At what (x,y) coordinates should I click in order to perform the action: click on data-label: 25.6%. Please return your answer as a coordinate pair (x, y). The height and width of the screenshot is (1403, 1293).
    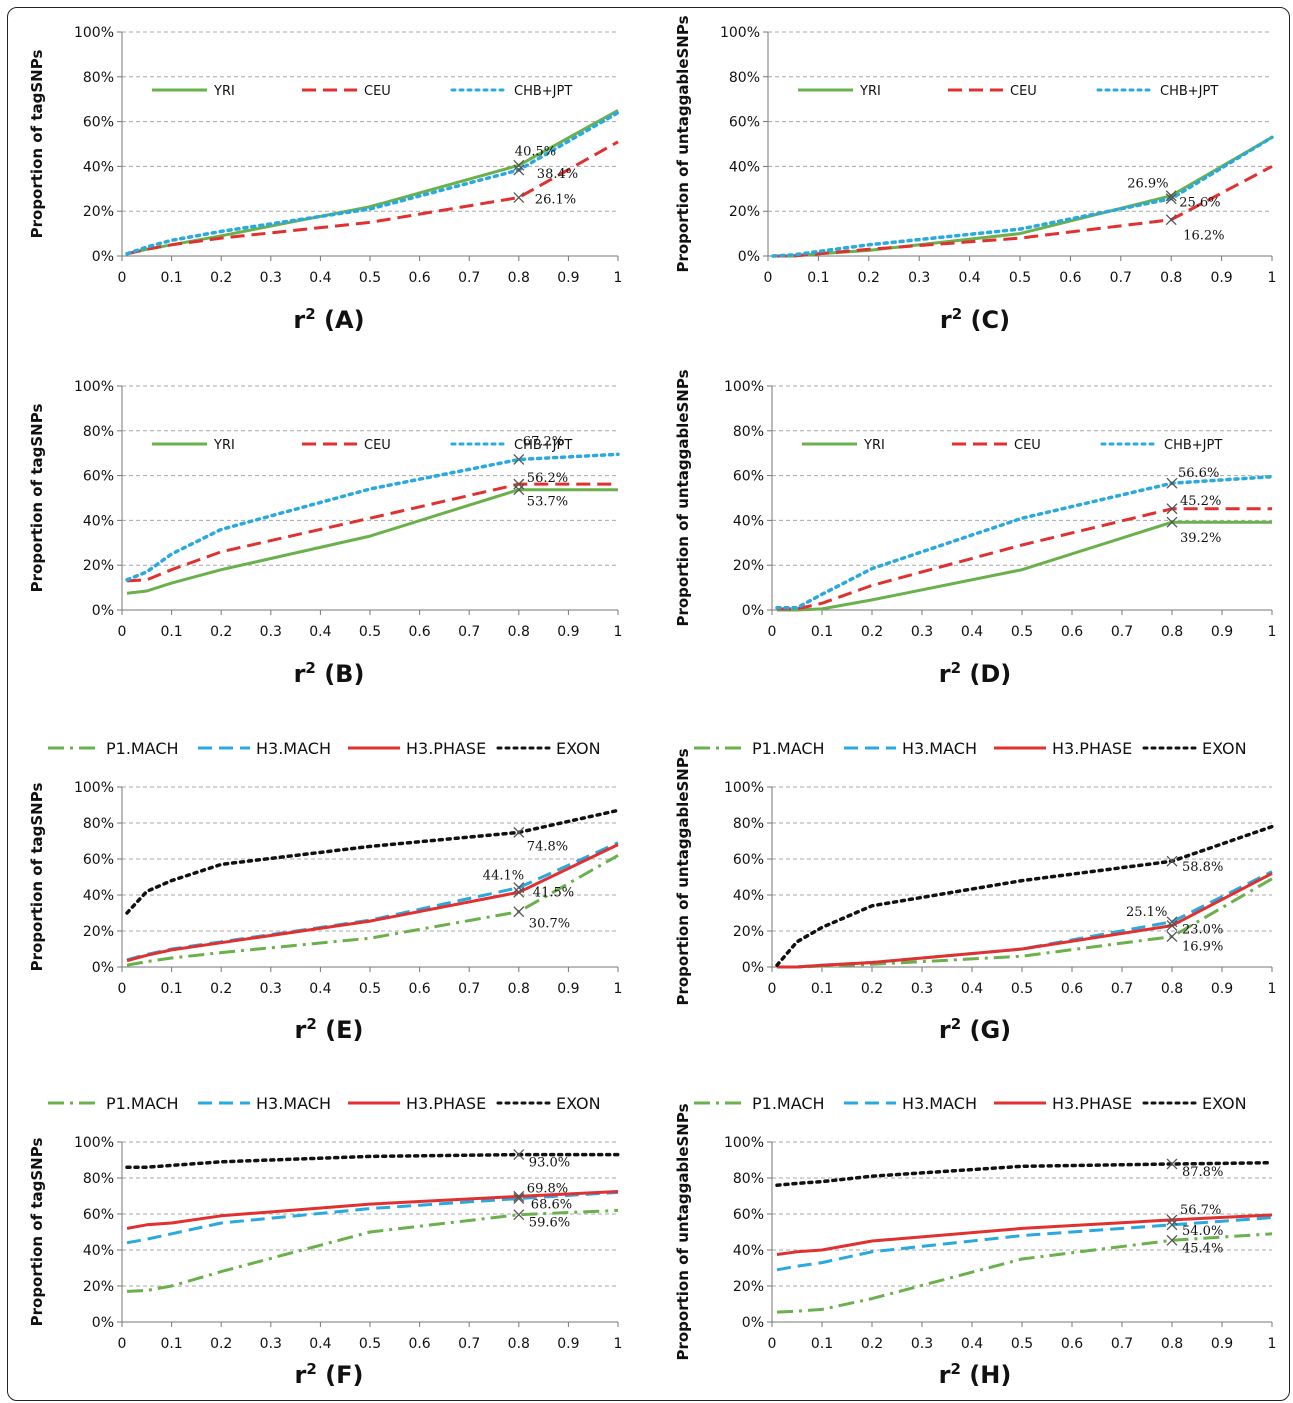
    Looking at the image, I should click on (1199, 203).